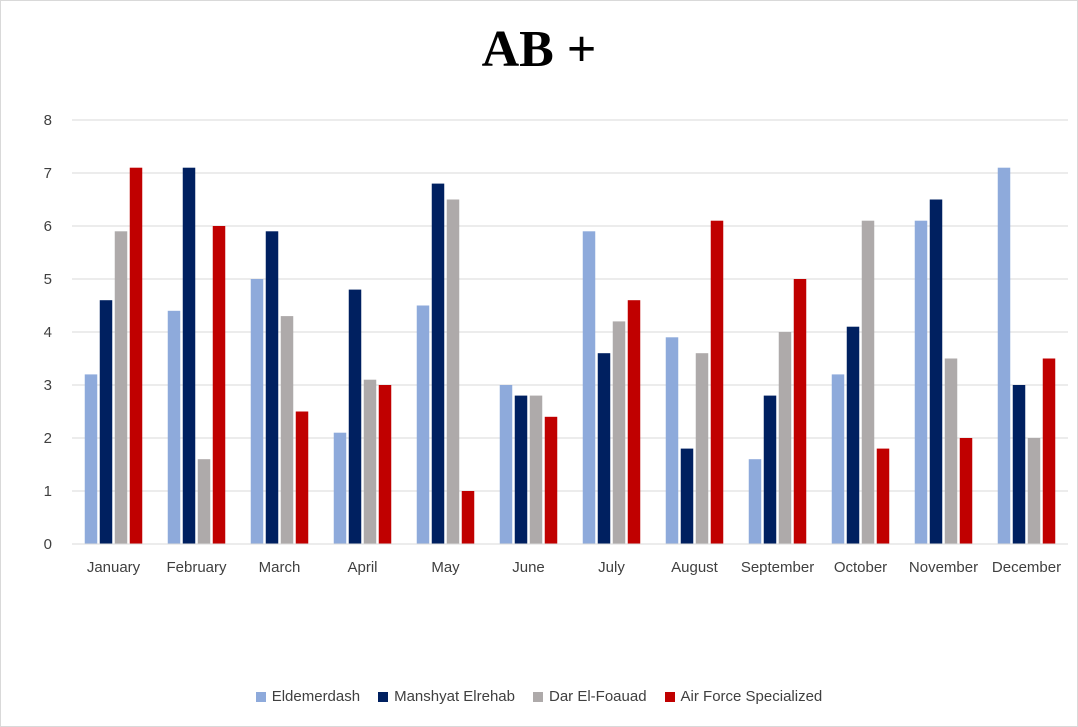 The height and width of the screenshot is (727, 1078). I want to click on y-tick-label: 6, so click(48, 226).